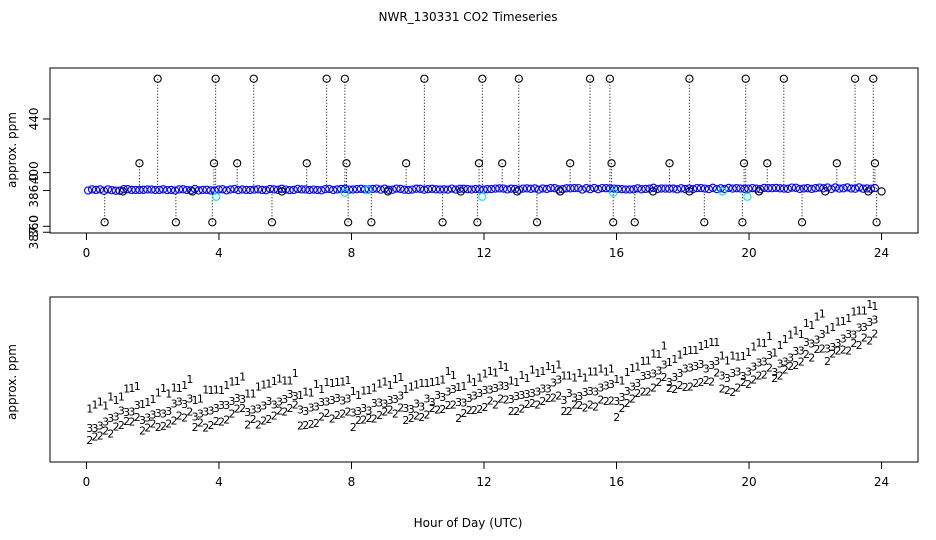 Image resolution: width=936 pixels, height=540 pixels. What do you see at coordinates (87, 253) in the screenshot?
I see `top-x-tick-label: 0` at bounding box center [87, 253].